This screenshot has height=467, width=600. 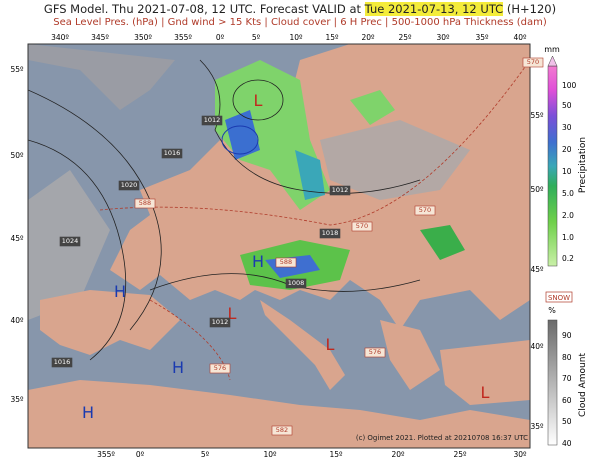 What do you see at coordinates (552, 61) in the screenshot?
I see `colorbar-arrow` at bounding box center [552, 61].